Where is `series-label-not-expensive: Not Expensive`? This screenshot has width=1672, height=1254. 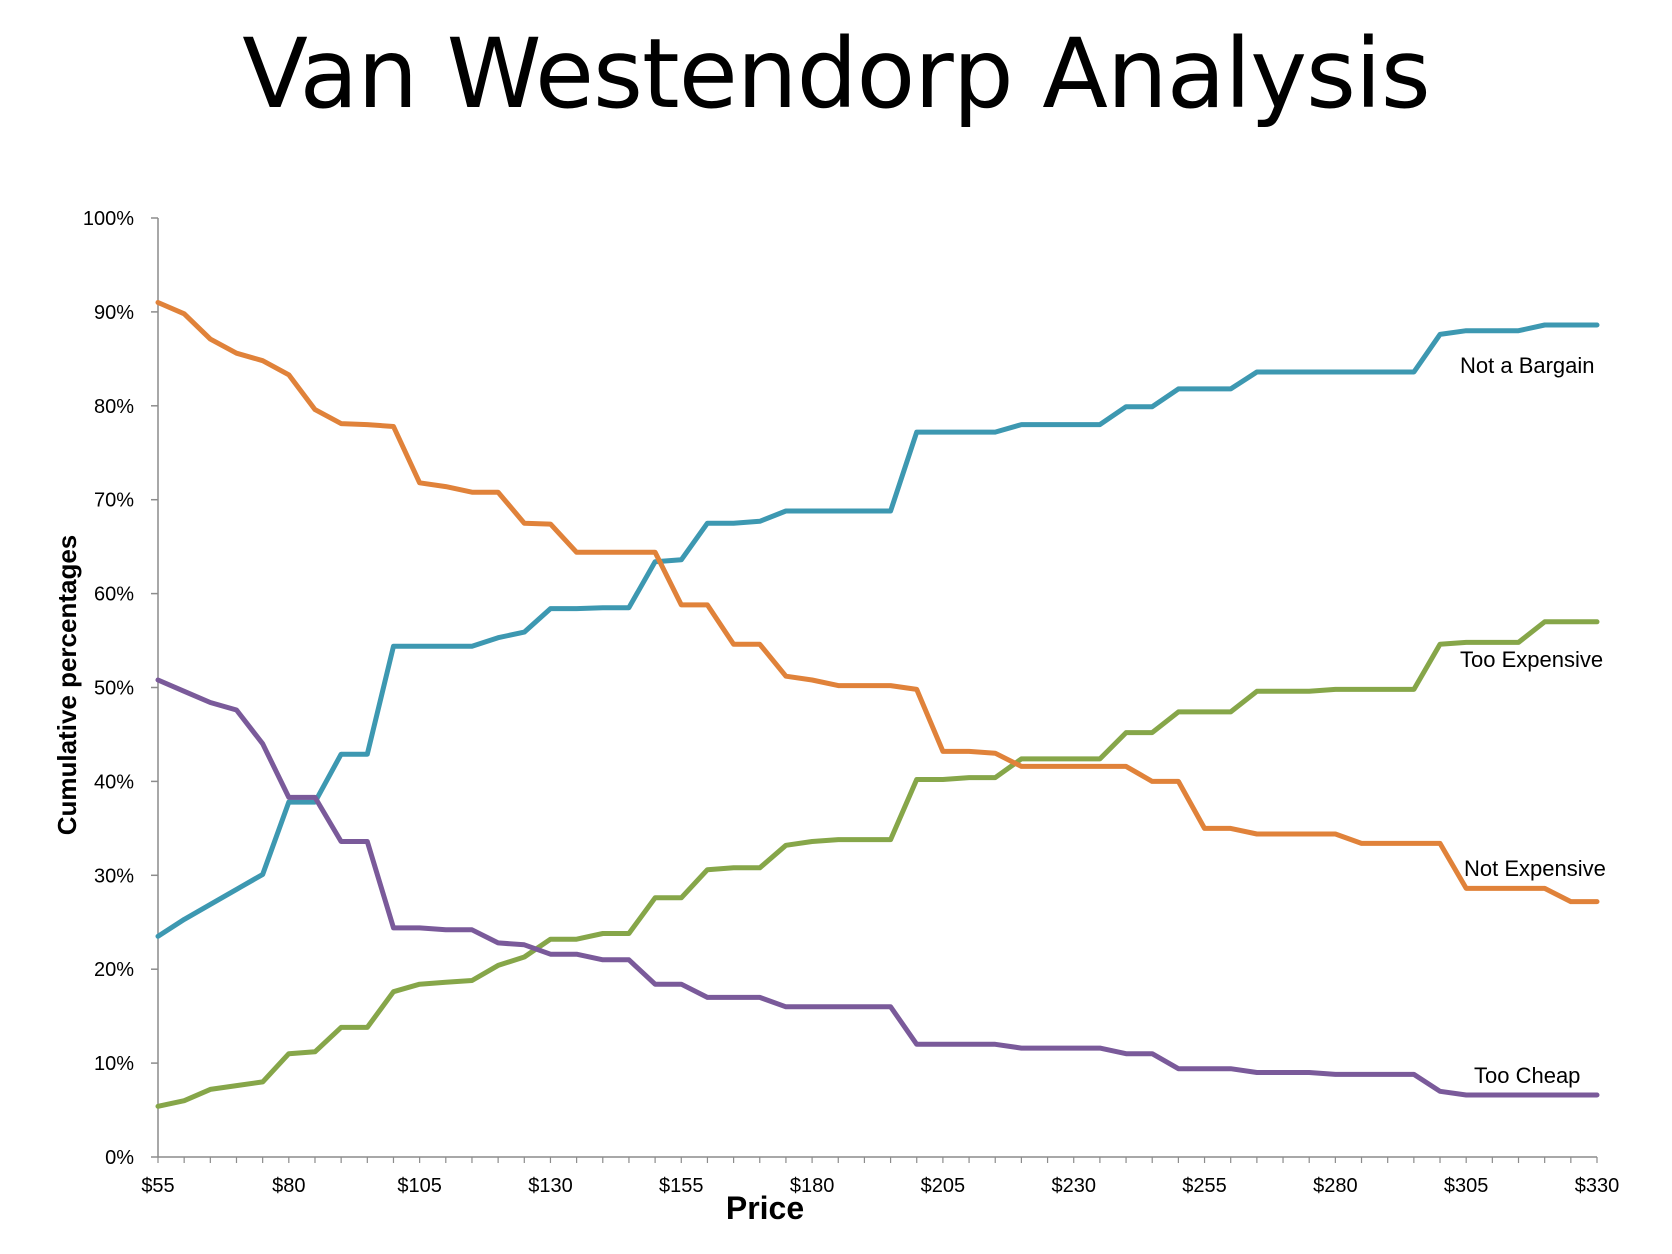 series-label-not-expensive: Not Expensive is located at coordinates (1535, 868).